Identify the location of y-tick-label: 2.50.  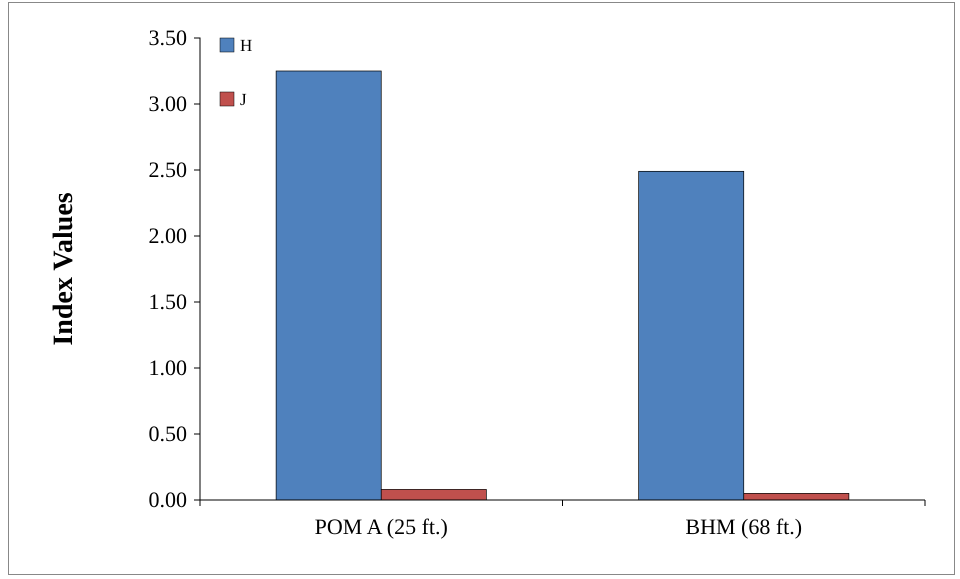
(167, 169).